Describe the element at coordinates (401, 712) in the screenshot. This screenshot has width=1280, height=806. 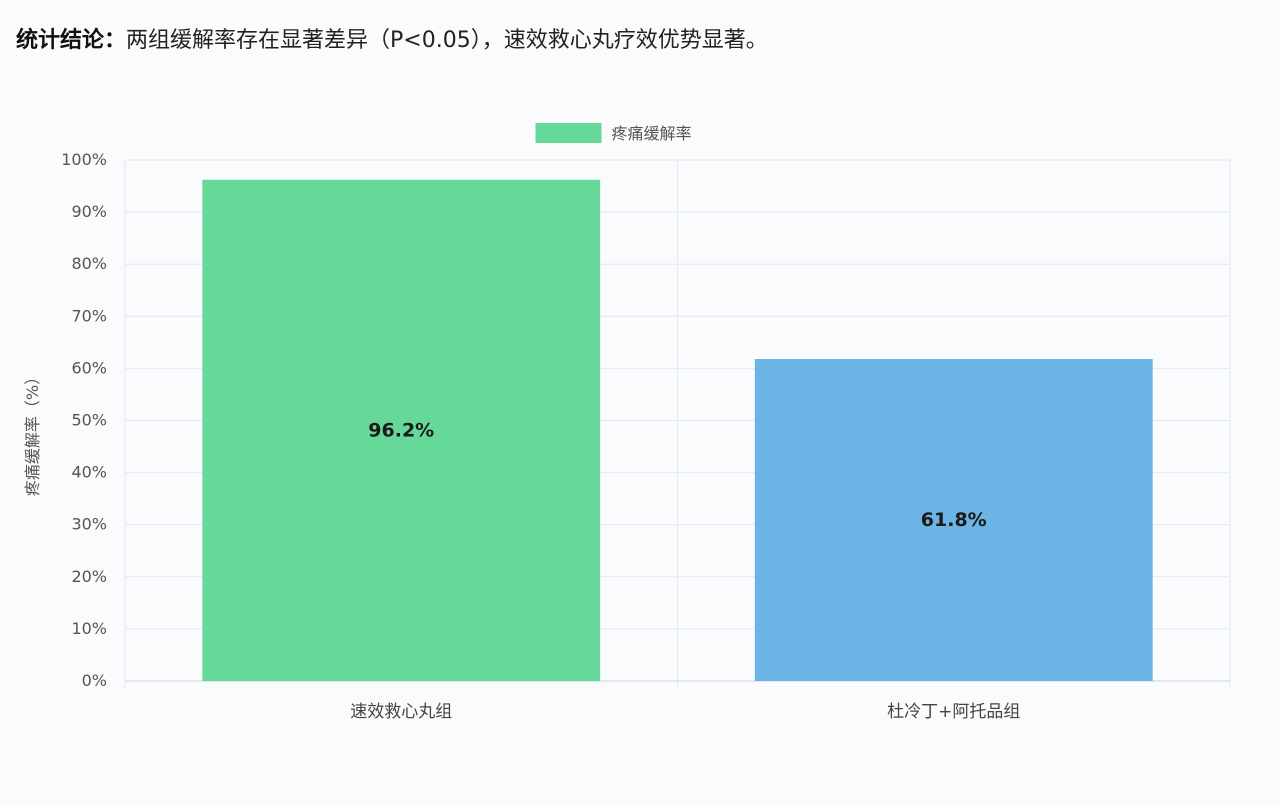
I see `x-category-label: 速效救心丸组` at that location.